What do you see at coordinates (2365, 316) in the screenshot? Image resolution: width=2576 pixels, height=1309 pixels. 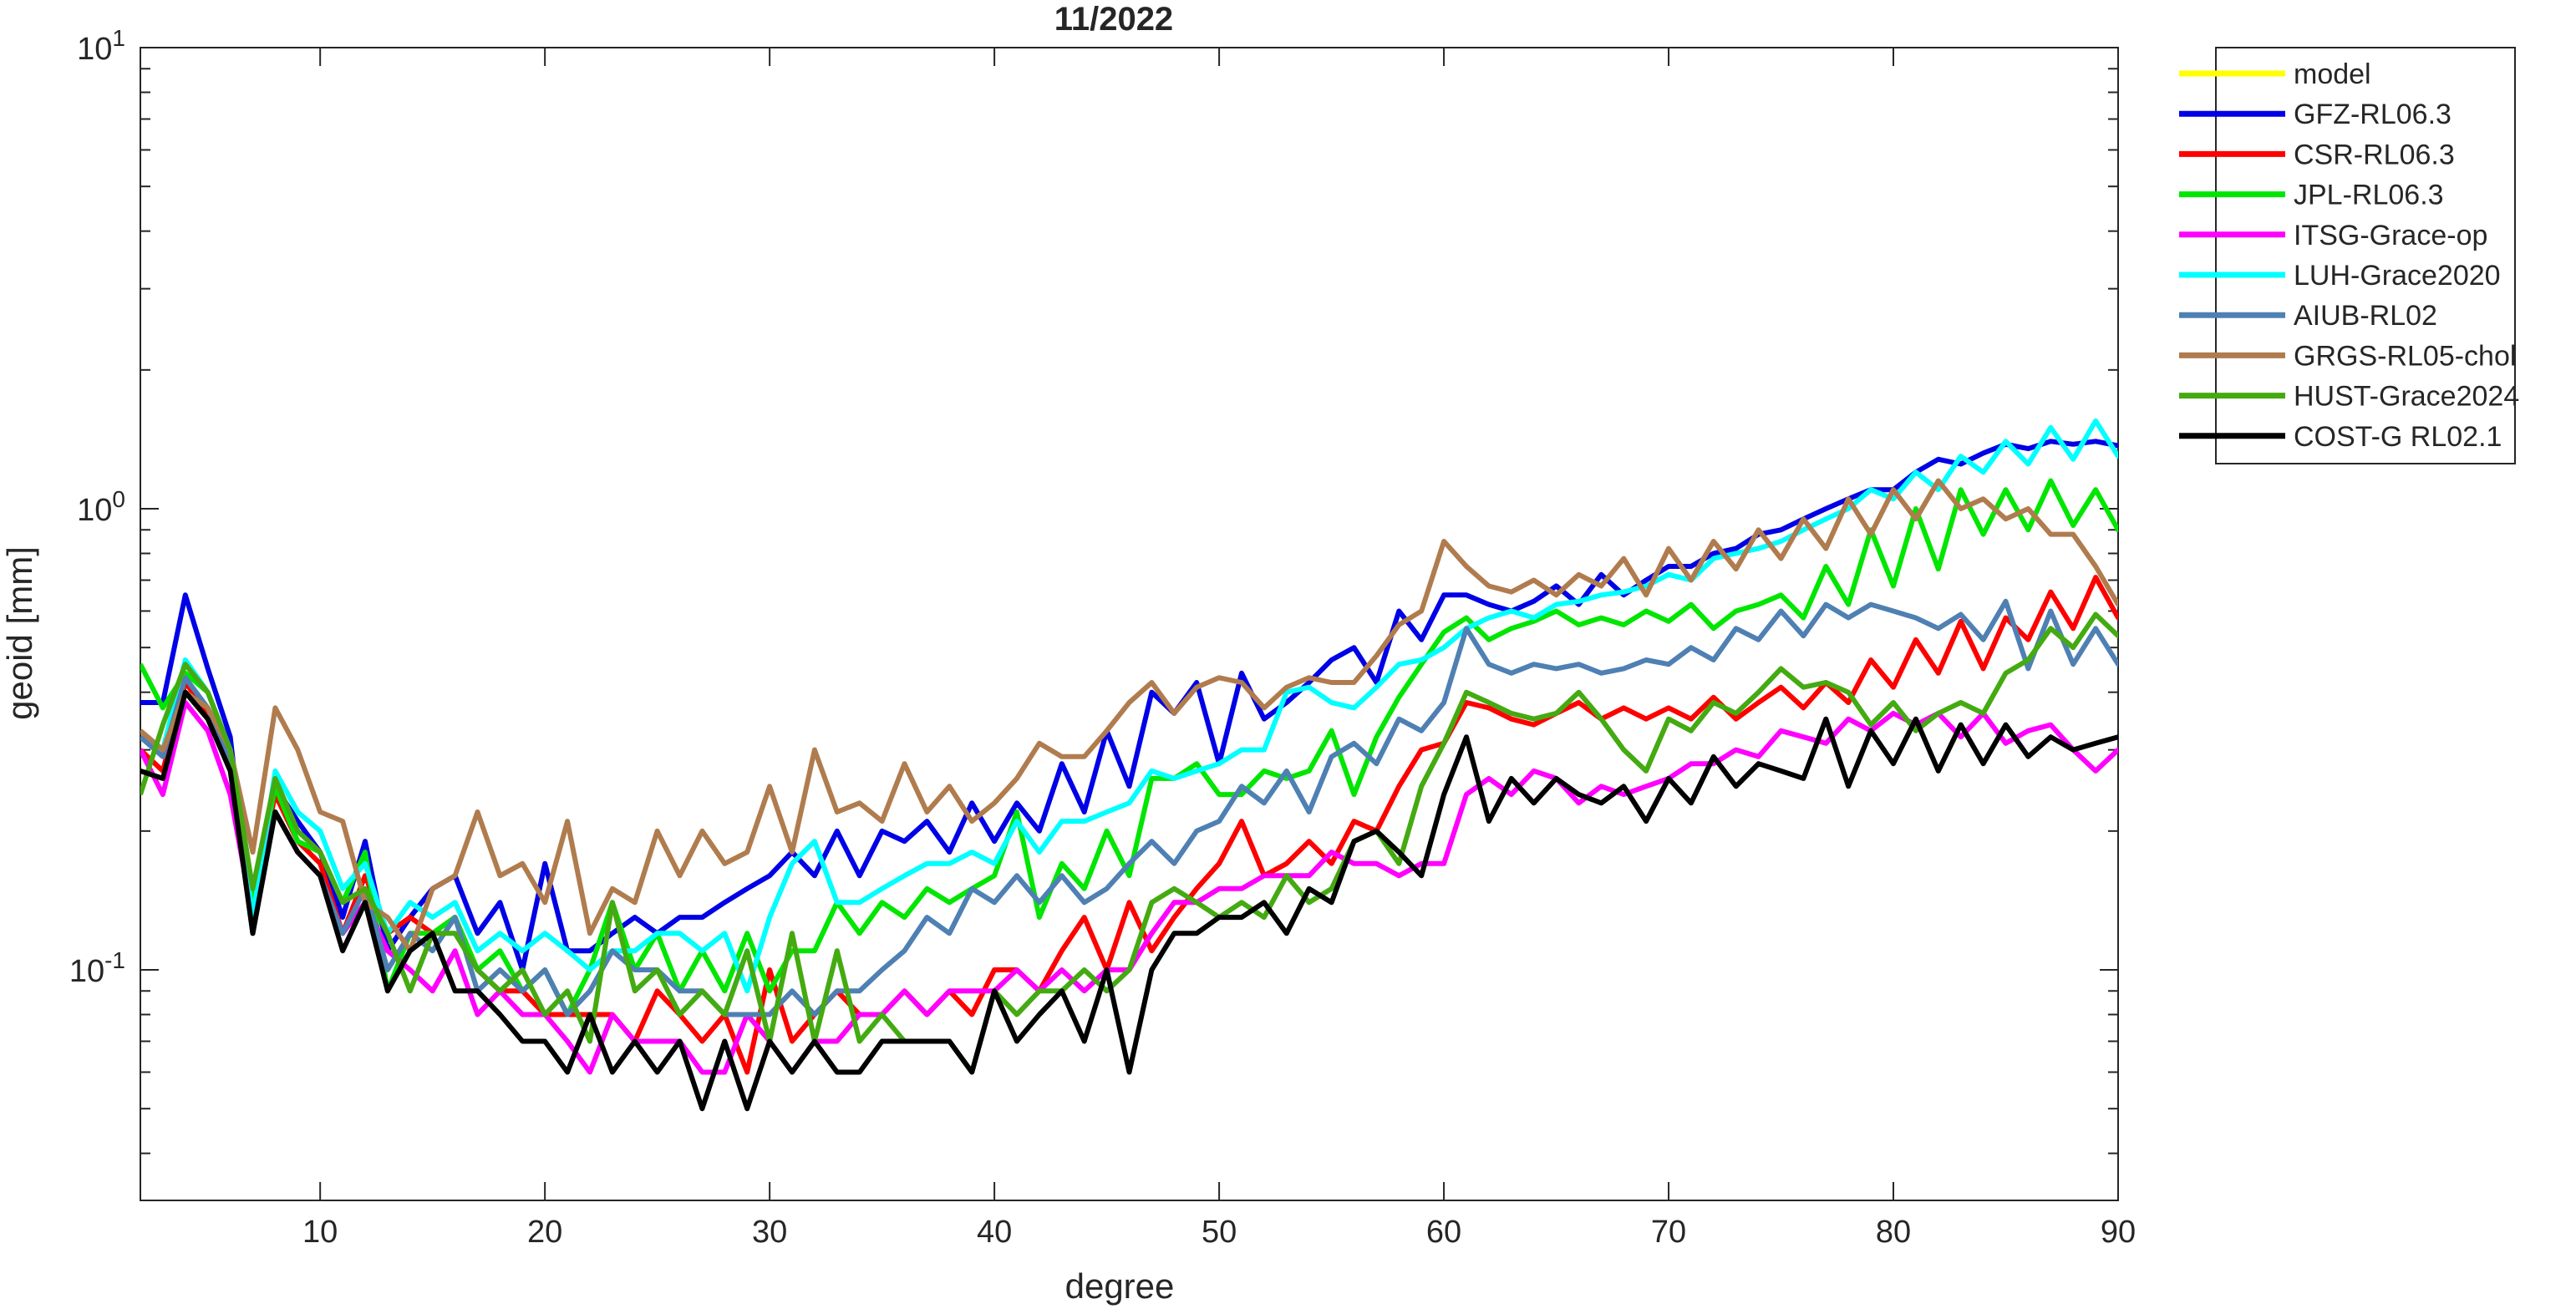 I see `legend-label: AIUB-RL02` at bounding box center [2365, 316].